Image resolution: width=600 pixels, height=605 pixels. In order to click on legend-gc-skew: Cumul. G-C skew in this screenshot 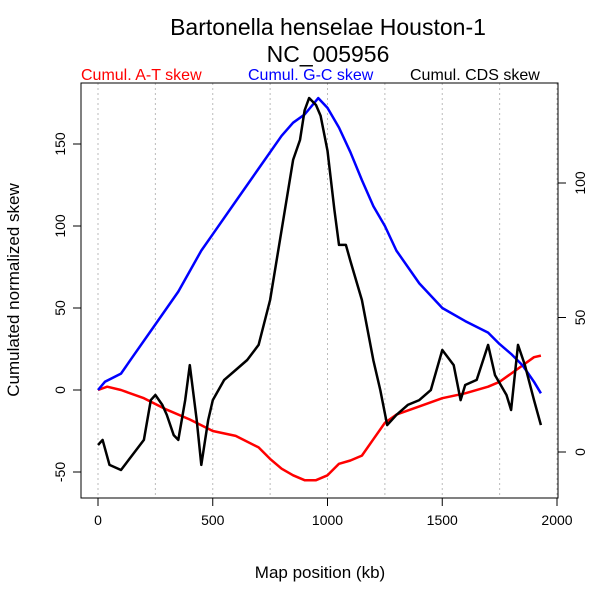, I will do `click(311, 75)`.